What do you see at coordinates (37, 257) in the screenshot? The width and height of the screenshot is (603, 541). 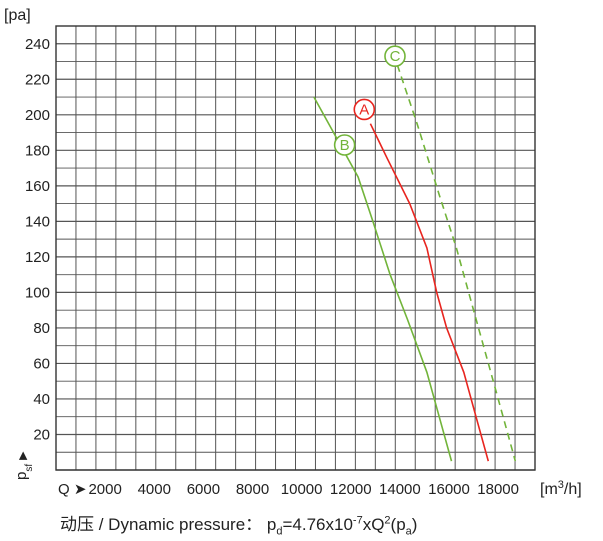 I see `y-tick-label: 120` at bounding box center [37, 257].